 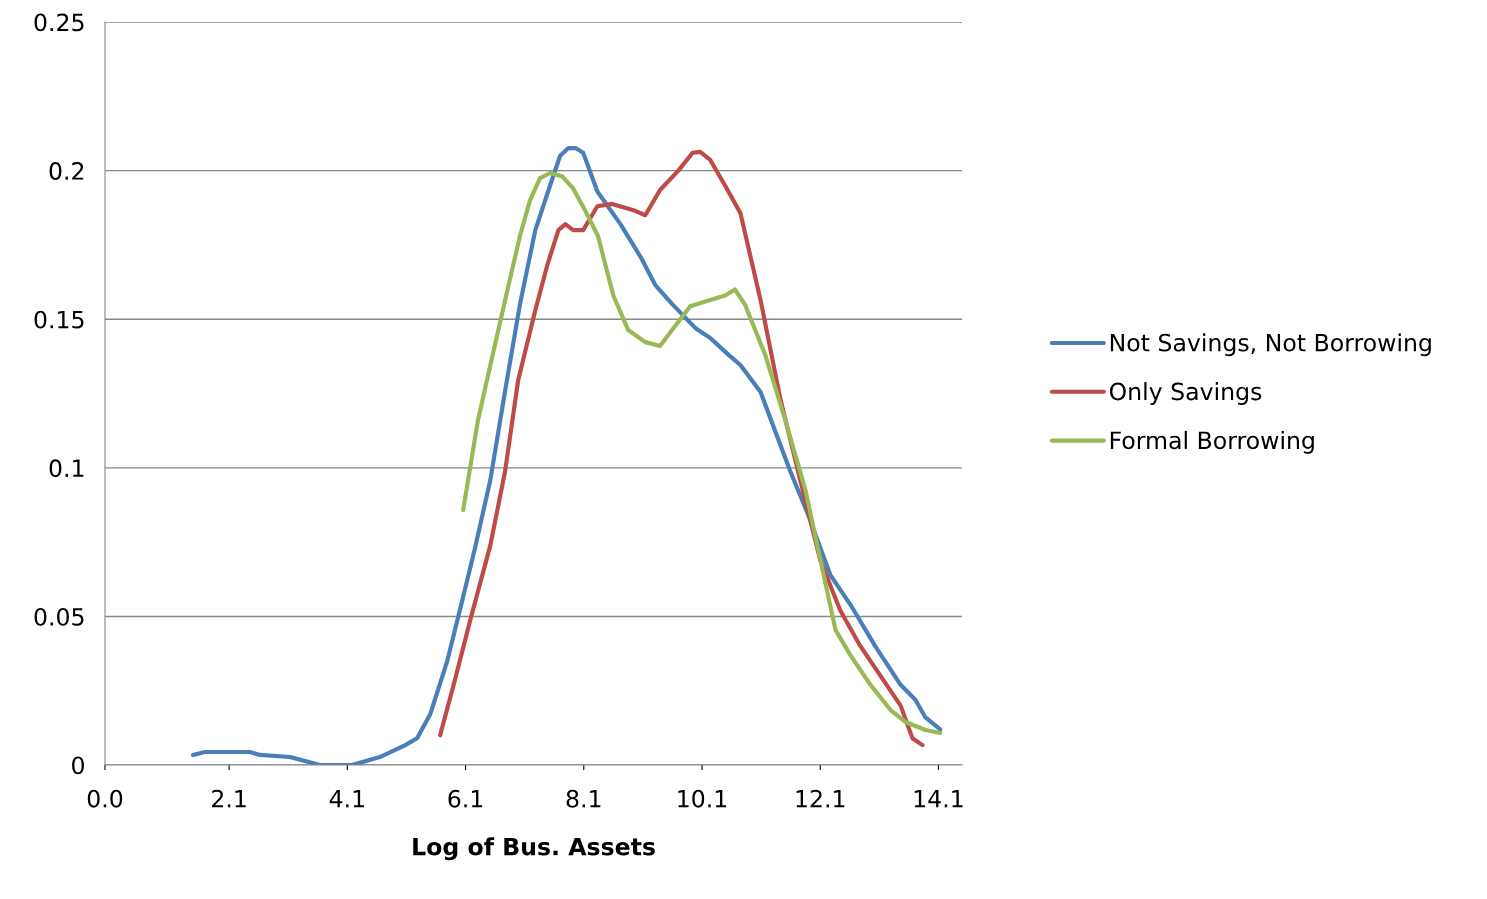 What do you see at coordinates (1212, 442) in the screenshot?
I see `legend-label: Formal Borrowing` at bounding box center [1212, 442].